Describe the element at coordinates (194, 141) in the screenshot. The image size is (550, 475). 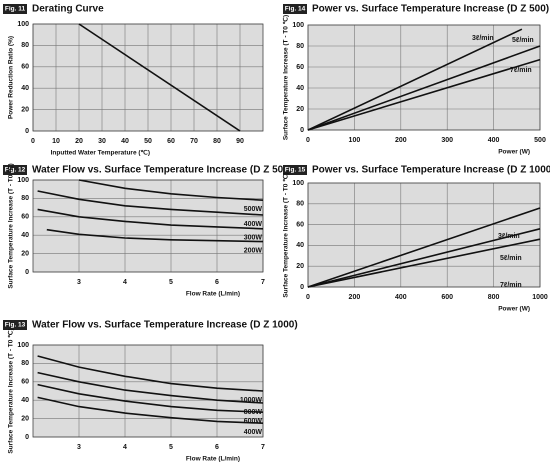
I see `x-tick-label: 70` at that location.